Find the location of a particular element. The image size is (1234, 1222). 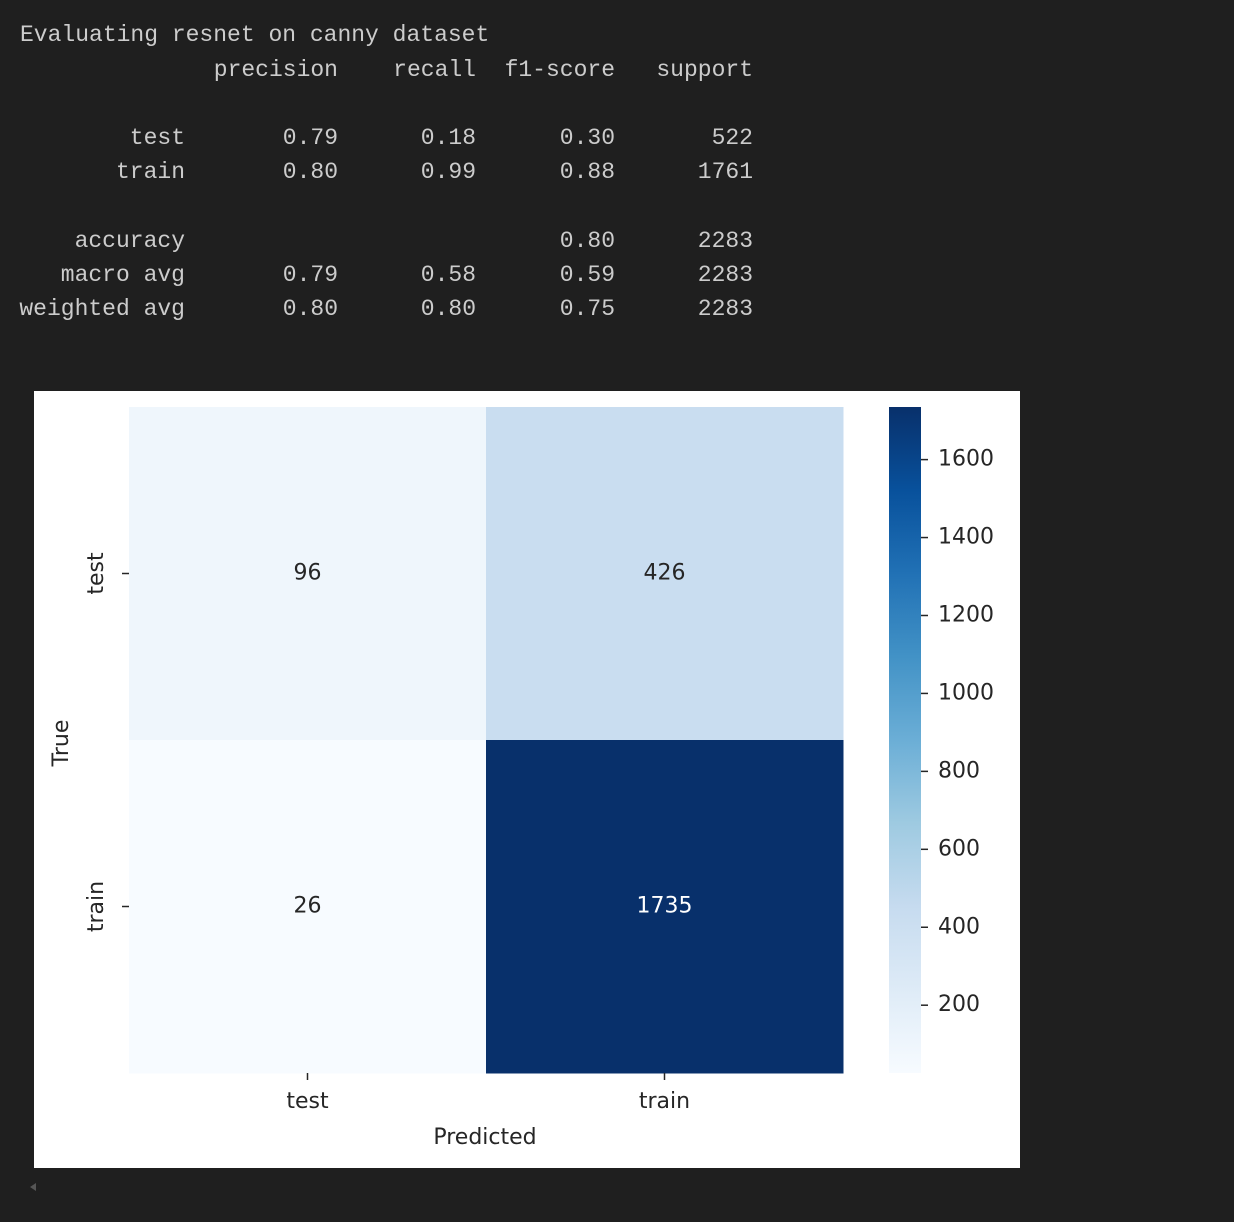

cell: 522 is located at coordinates (732, 138).